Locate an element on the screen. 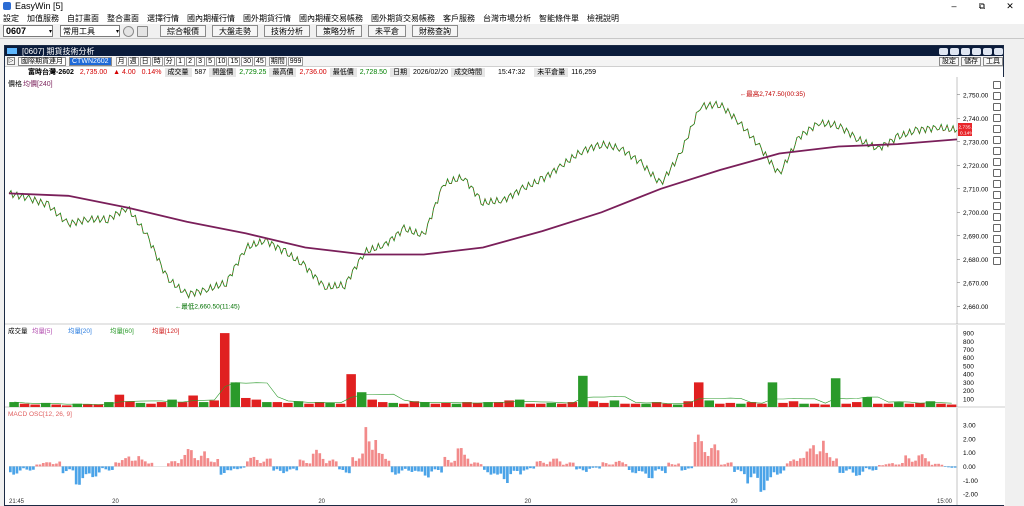  technical-analysis-button: 技術分析 is located at coordinates (287, 31).